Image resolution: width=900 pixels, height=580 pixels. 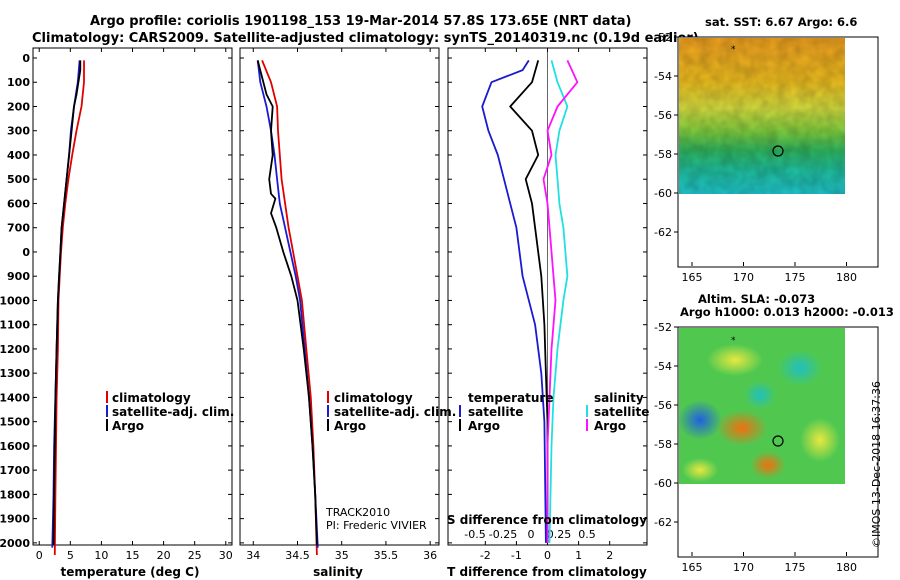 I want to click on series-line-t-satellite, so click(x=514, y=301).